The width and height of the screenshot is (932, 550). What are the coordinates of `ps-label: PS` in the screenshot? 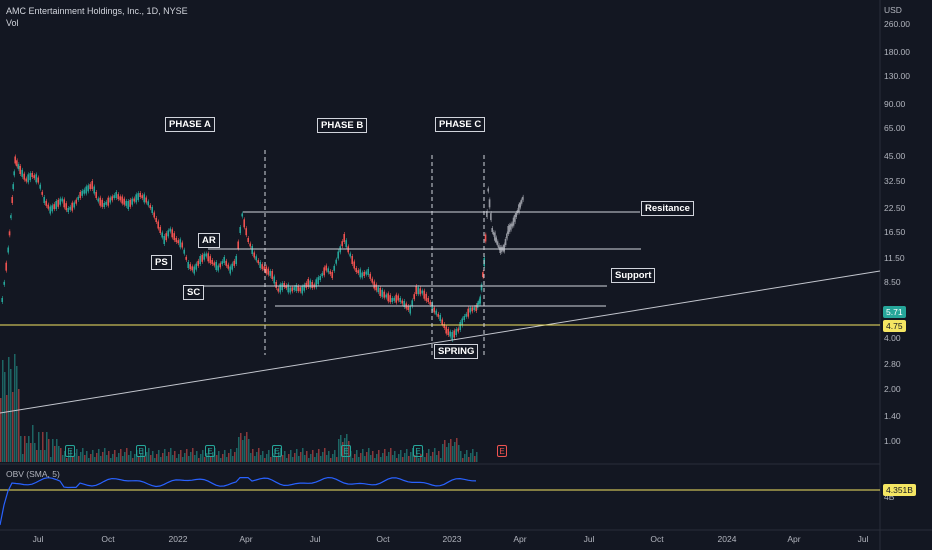 It's located at (161, 262).